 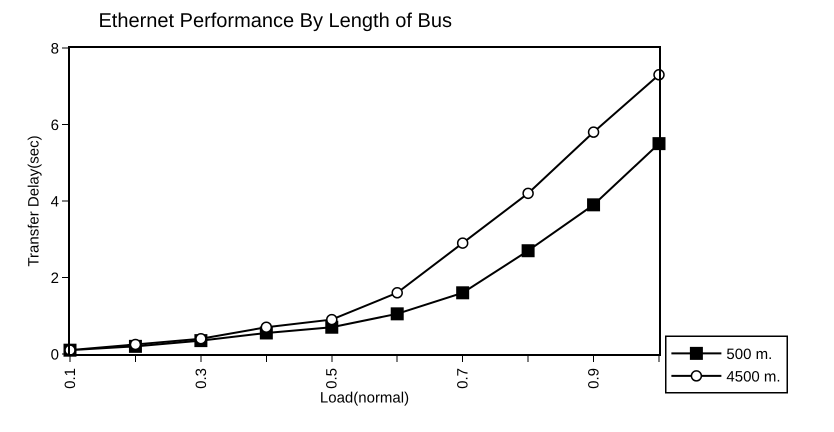 What do you see at coordinates (332, 378) in the screenshot?
I see `x-tick-label: 0.5` at bounding box center [332, 378].